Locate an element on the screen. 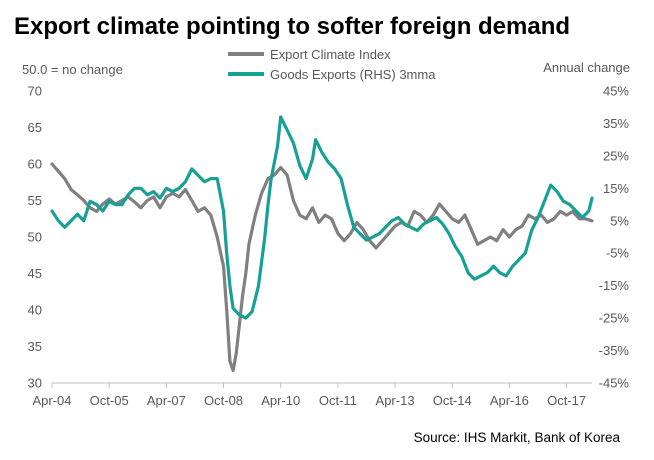  source-note: Source: IHS Markit, Bank of Korea is located at coordinates (516, 437).